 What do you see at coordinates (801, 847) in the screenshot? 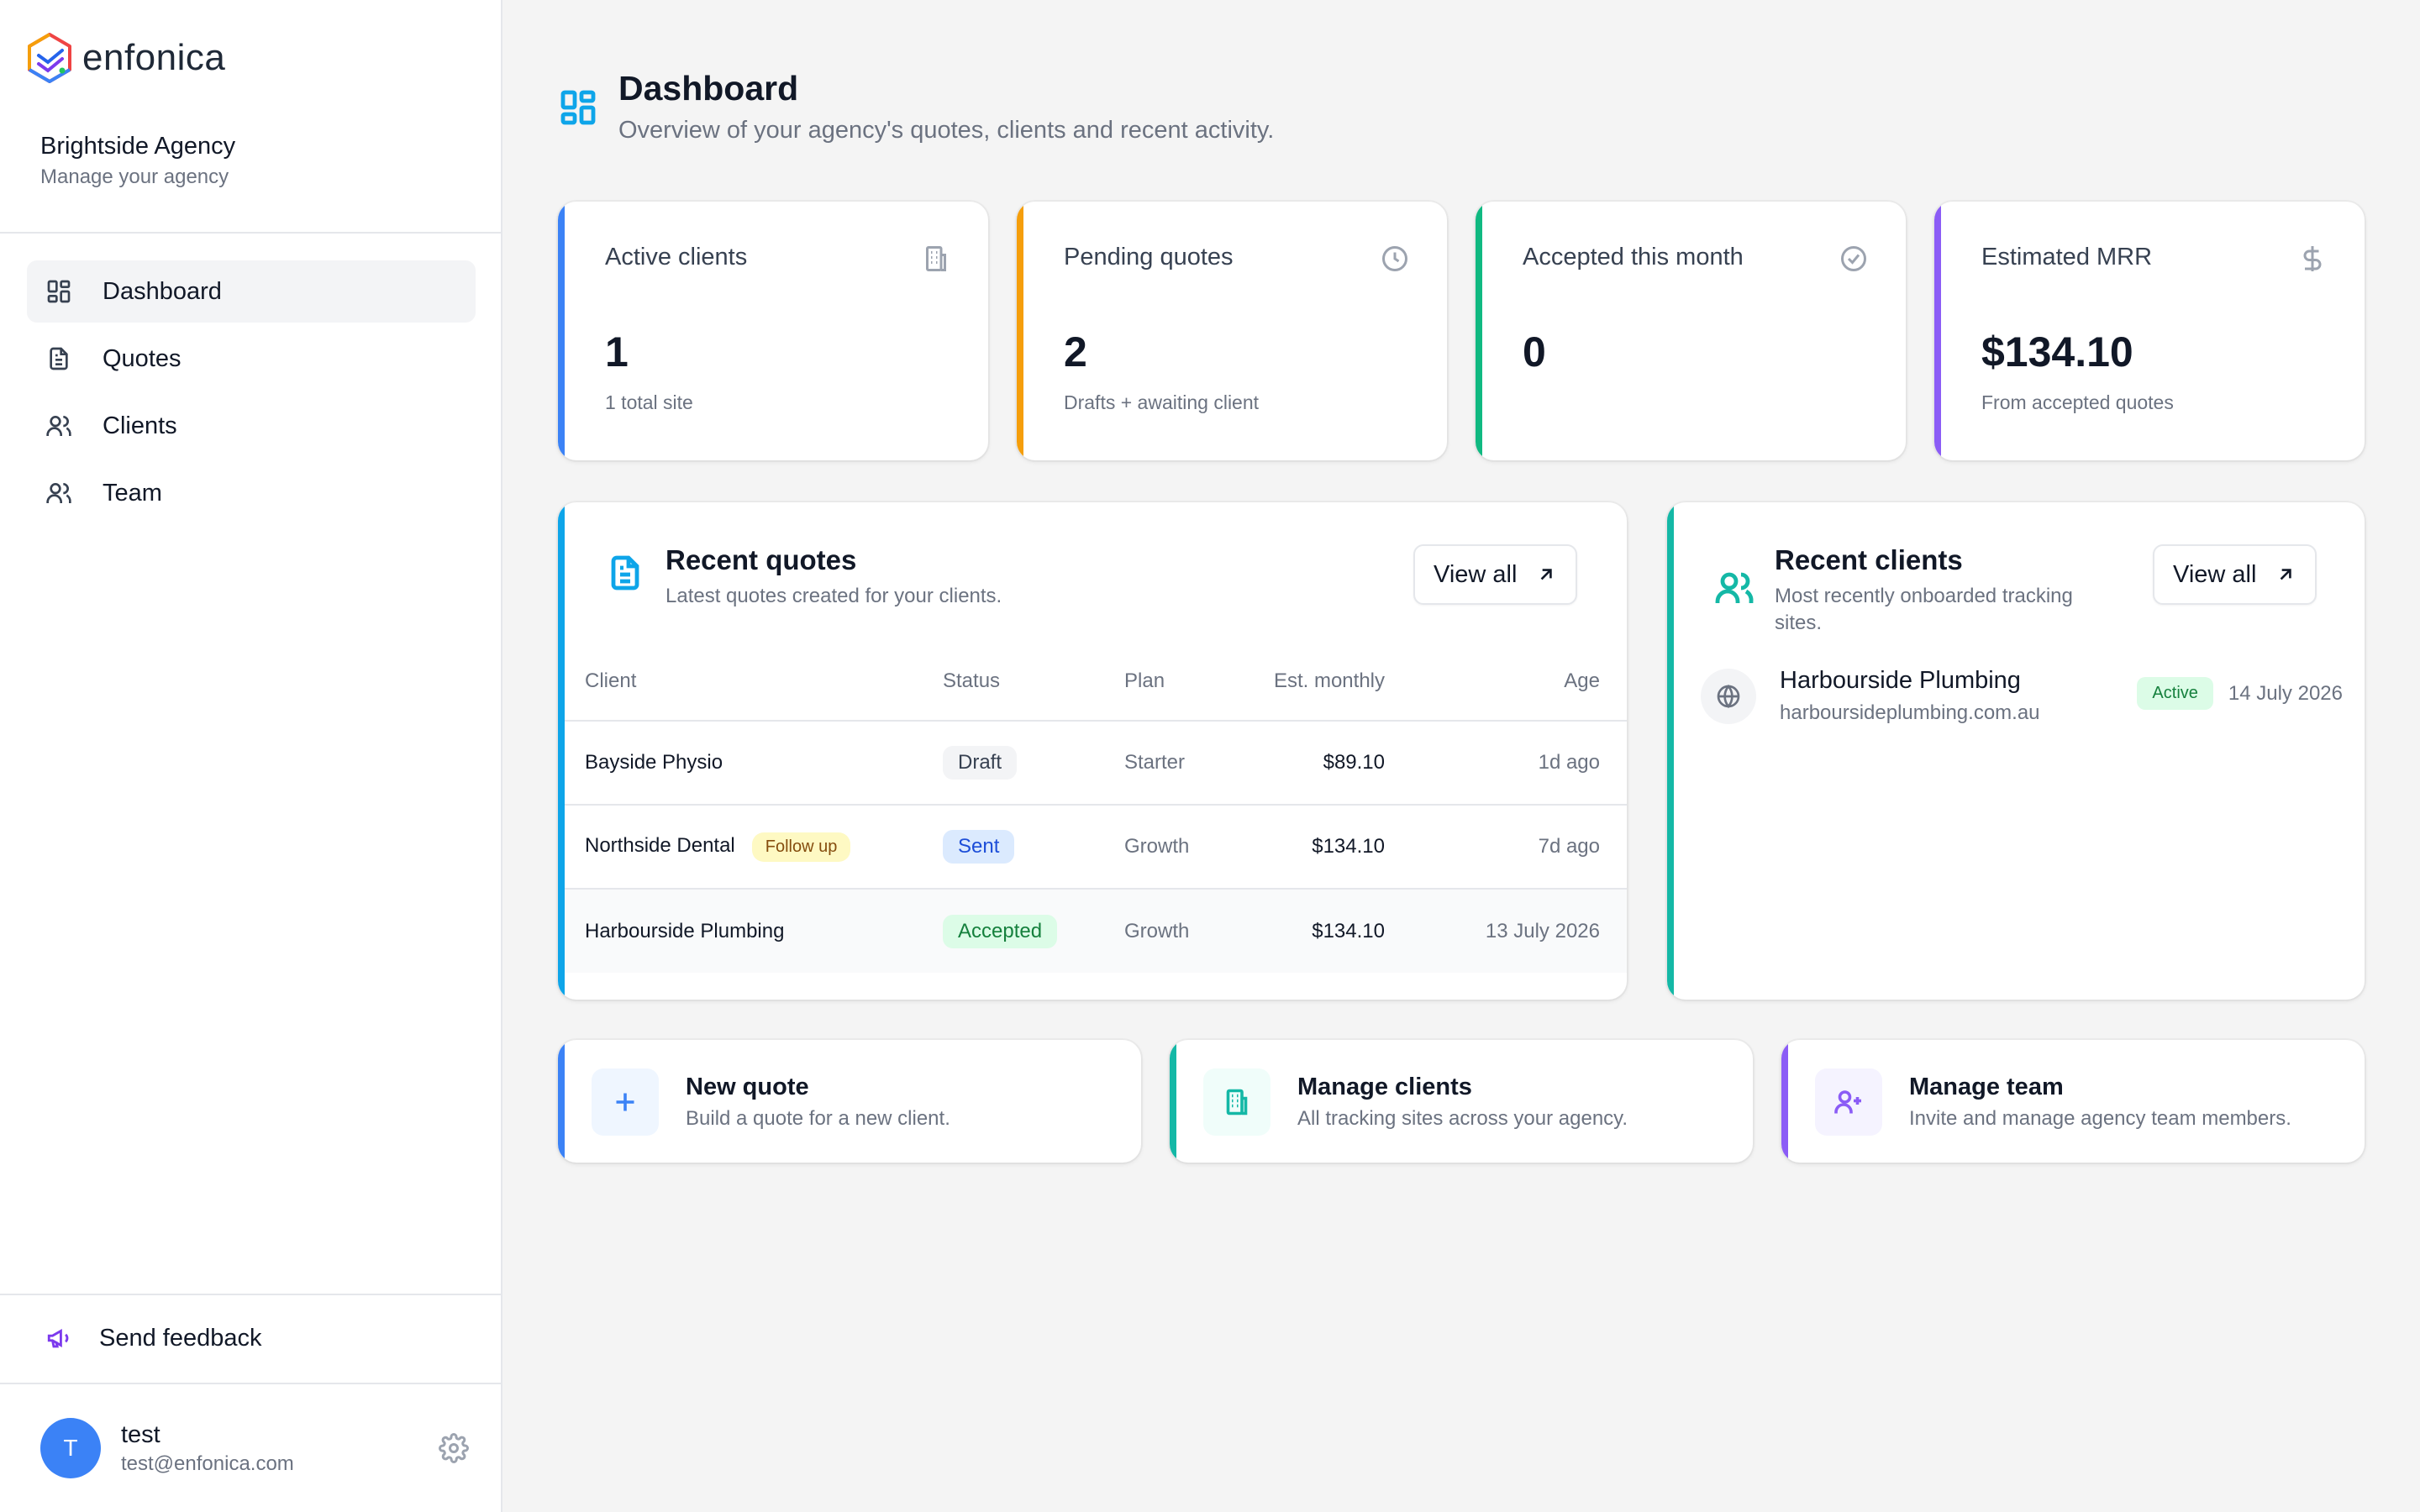
I see `follow-up-badge: Follow up` at bounding box center [801, 847].